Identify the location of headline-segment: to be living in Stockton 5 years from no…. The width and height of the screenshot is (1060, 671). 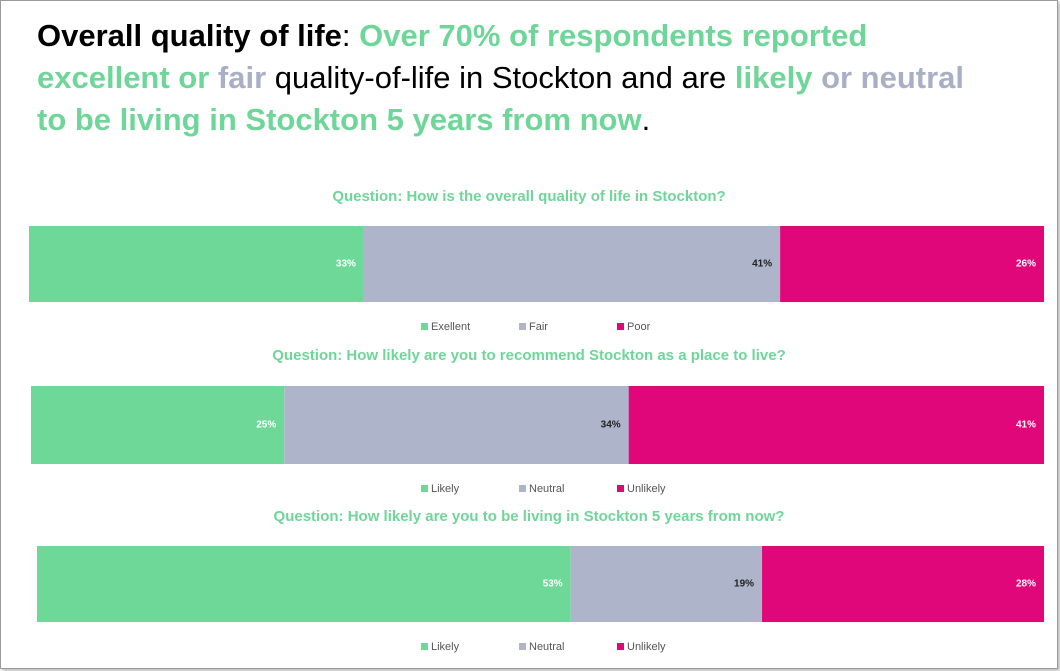
(505, 98).